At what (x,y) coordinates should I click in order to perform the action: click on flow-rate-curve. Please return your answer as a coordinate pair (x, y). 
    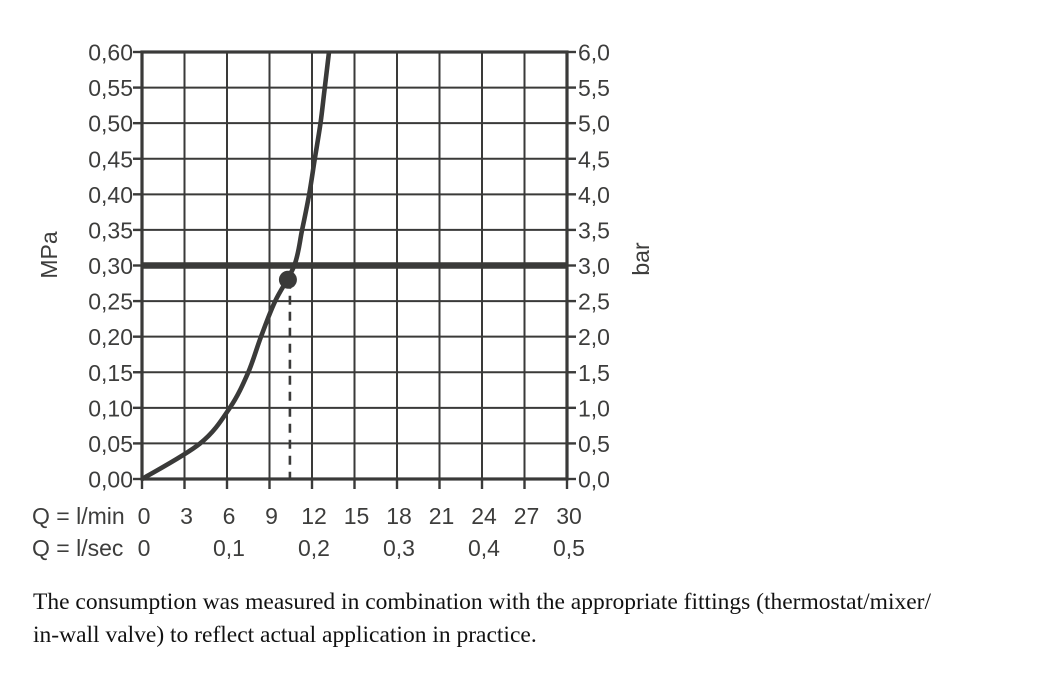
    Looking at the image, I should click on (236, 266).